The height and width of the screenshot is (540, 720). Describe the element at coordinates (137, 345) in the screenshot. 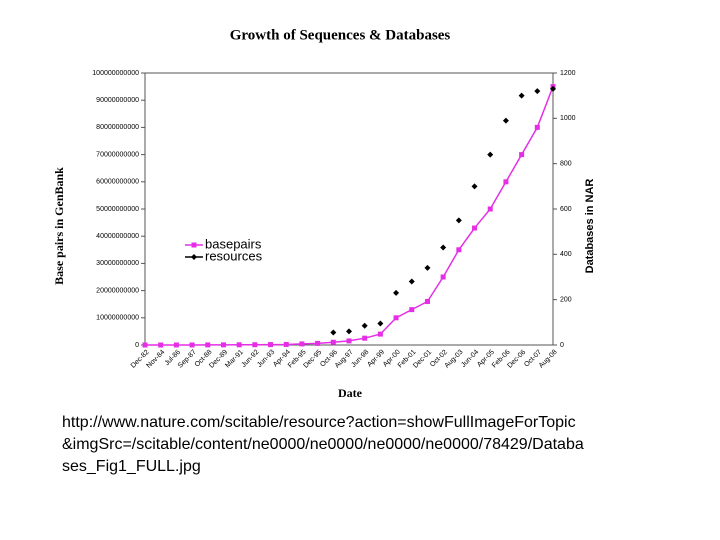

I see `y-tick-label: 0` at that location.